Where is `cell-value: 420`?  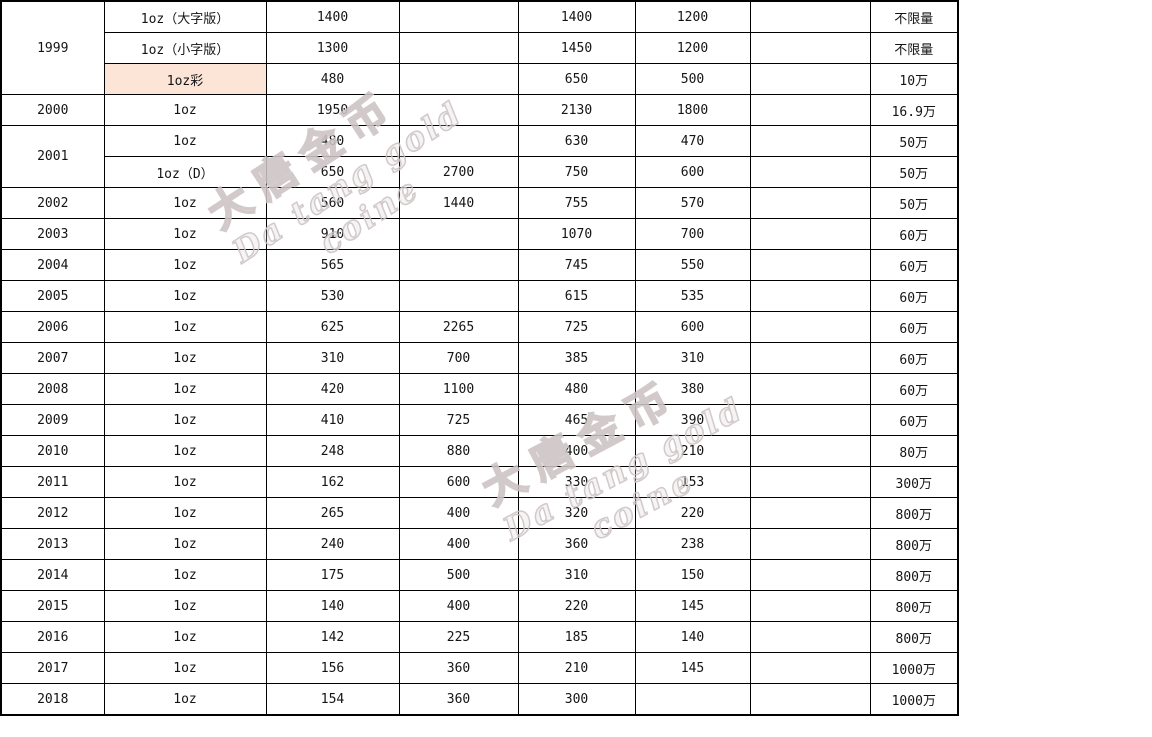
cell-value: 420 is located at coordinates (332, 389).